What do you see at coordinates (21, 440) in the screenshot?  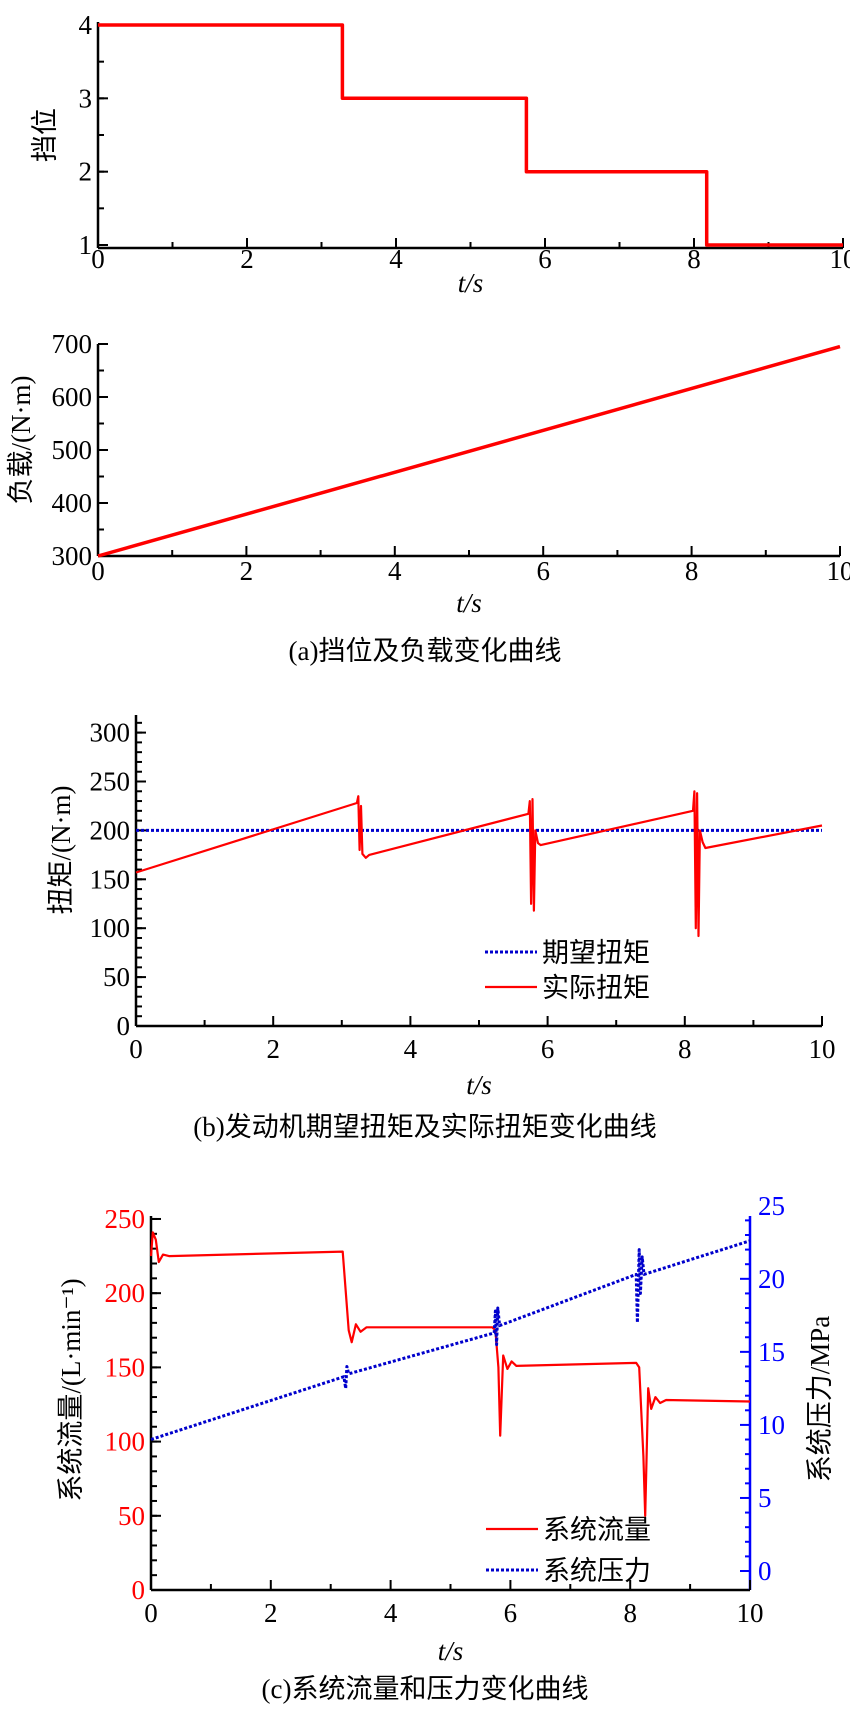 I see `y-axis-label: 负载/(N·m)` at bounding box center [21, 440].